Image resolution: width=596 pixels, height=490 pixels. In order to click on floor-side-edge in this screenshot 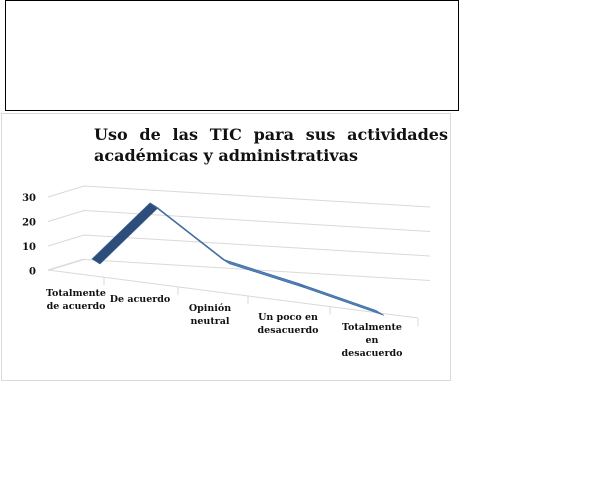, I will do `click(66, 264)`.